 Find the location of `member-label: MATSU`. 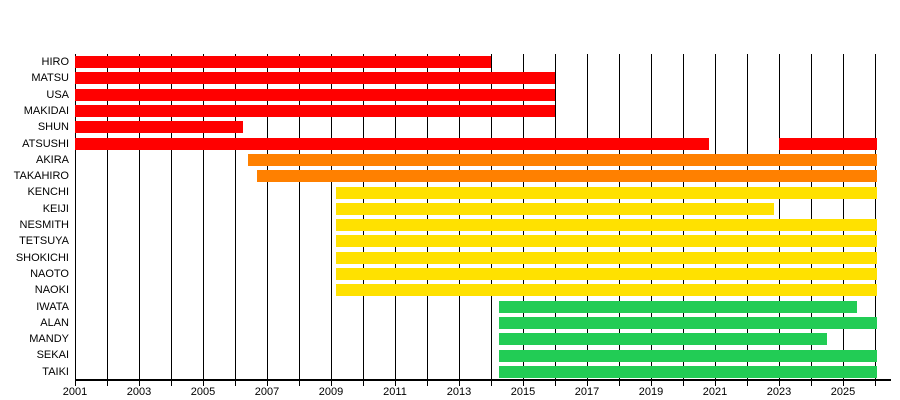

member-label: MATSU is located at coordinates (50, 78).